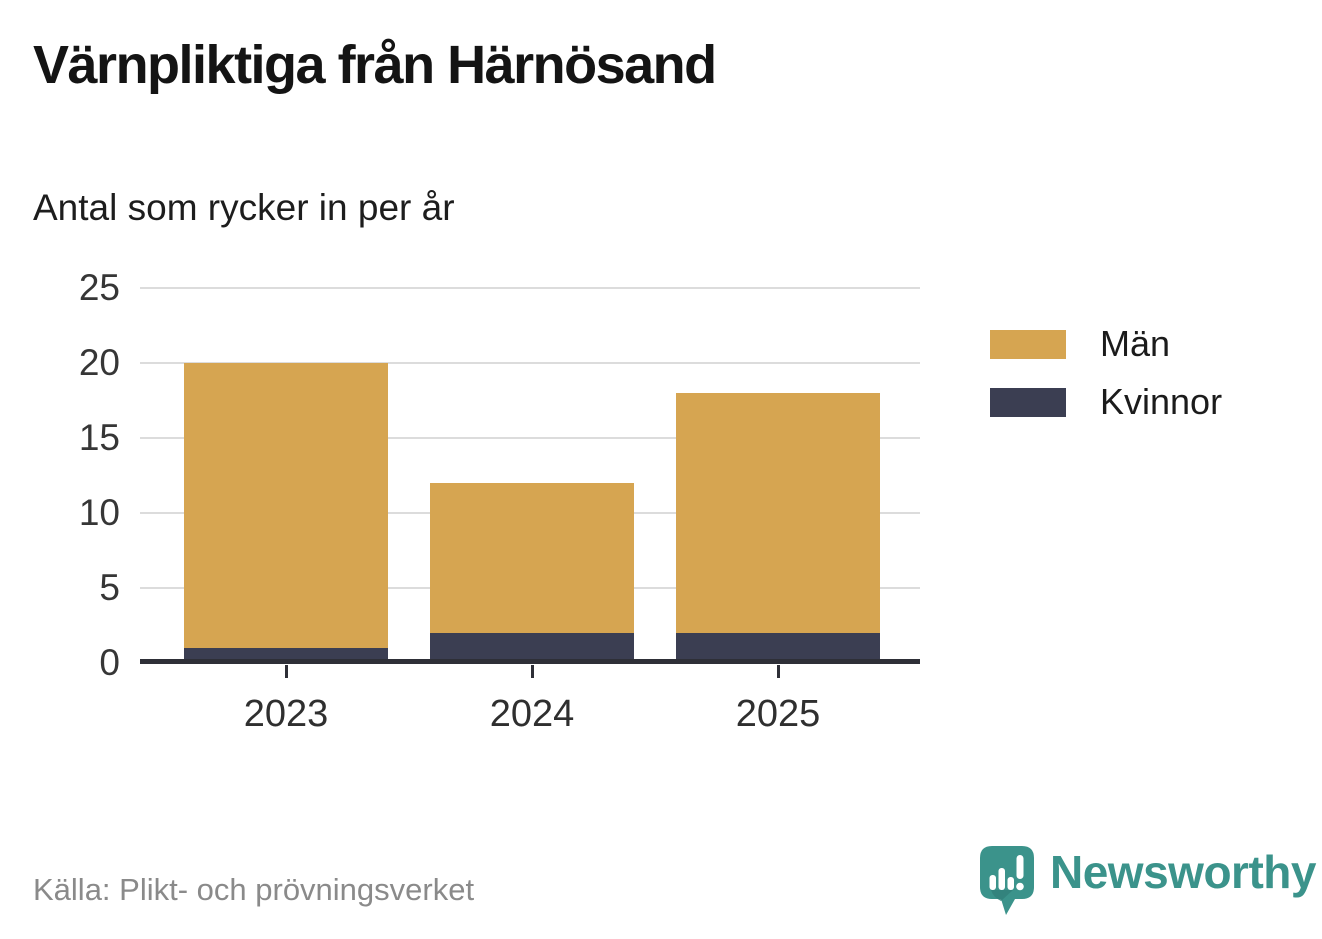 The width and height of the screenshot is (1322, 939). What do you see at coordinates (109, 662) in the screenshot?
I see `y-axis-tick-label: 0` at bounding box center [109, 662].